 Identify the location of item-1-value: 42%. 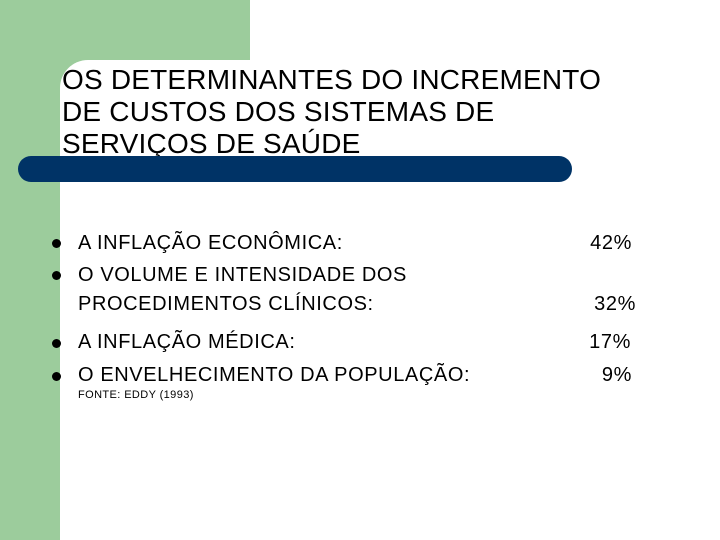
(611, 243).